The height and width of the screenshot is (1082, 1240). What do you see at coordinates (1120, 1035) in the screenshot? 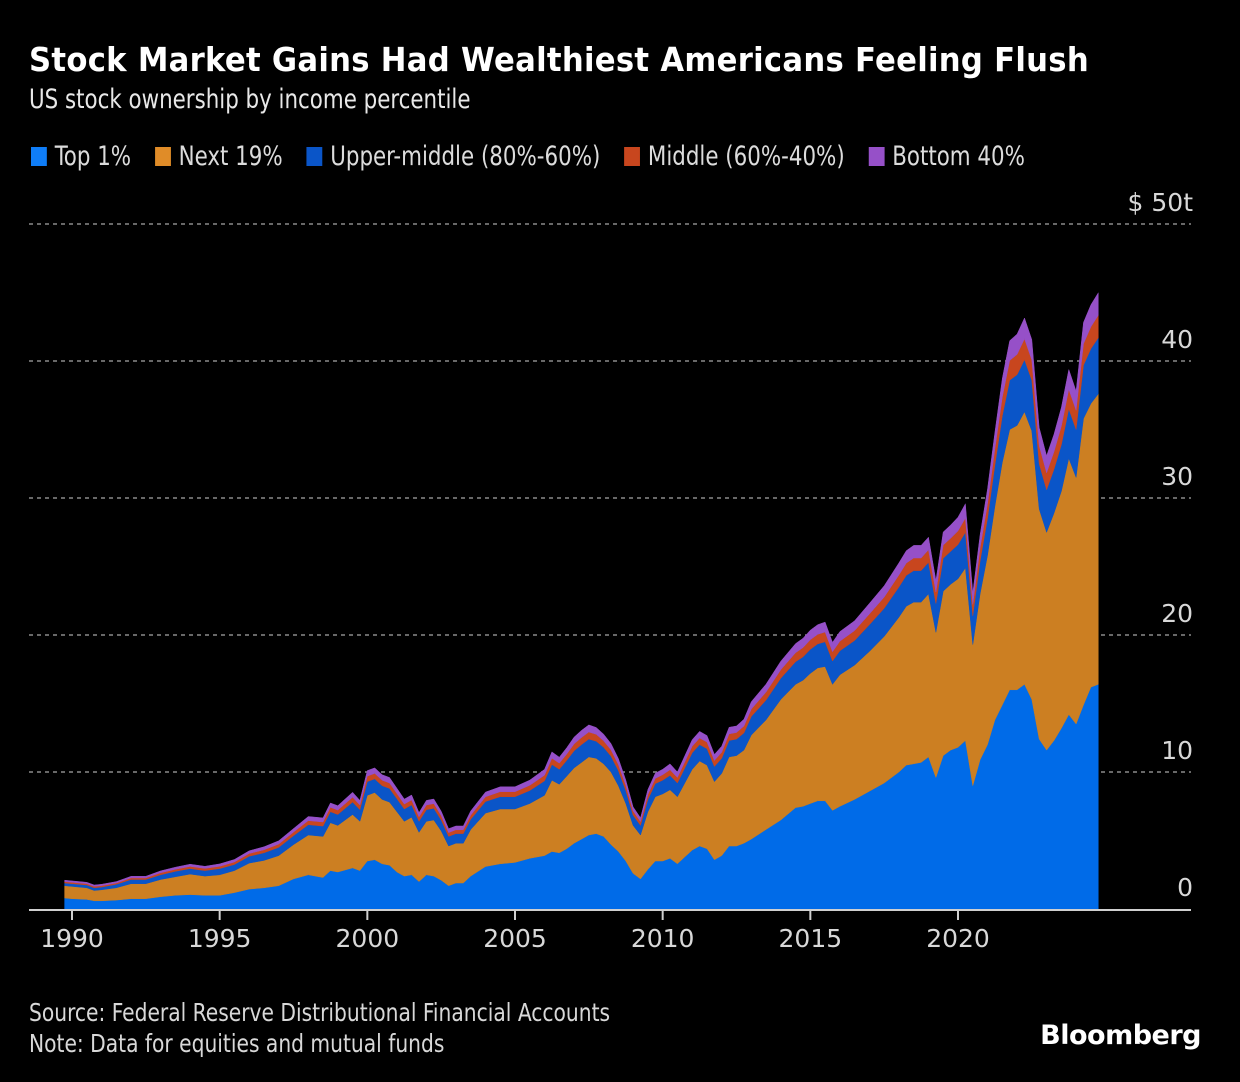
I see `bloomberg-logo: Bloomberg` at bounding box center [1120, 1035].